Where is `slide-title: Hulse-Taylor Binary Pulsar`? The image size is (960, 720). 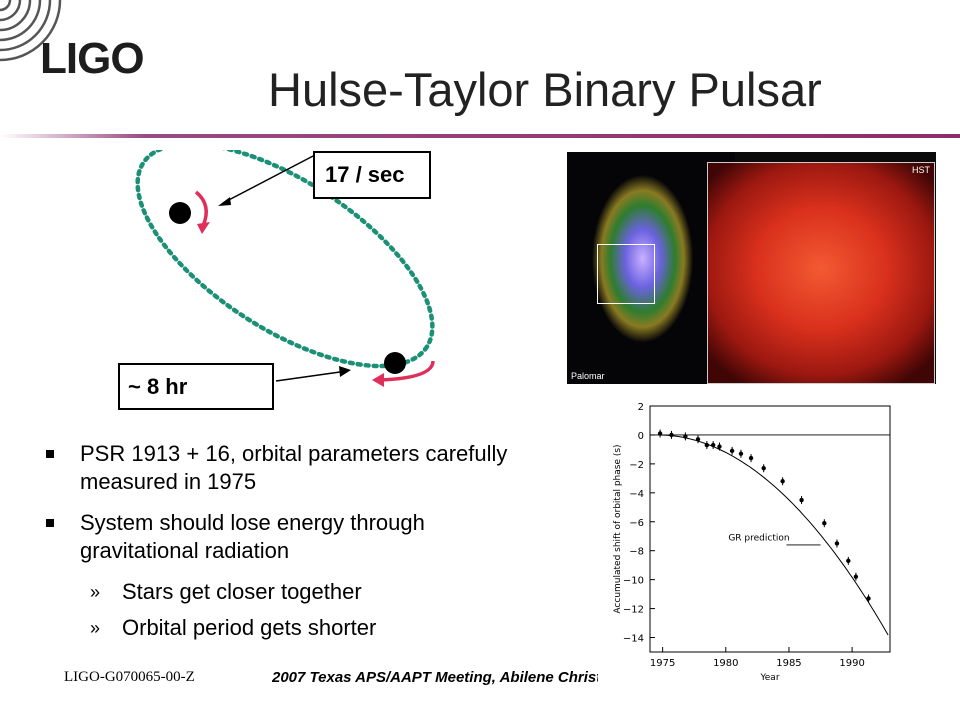 slide-title: Hulse-Taylor Binary Pulsar is located at coordinates (545, 89).